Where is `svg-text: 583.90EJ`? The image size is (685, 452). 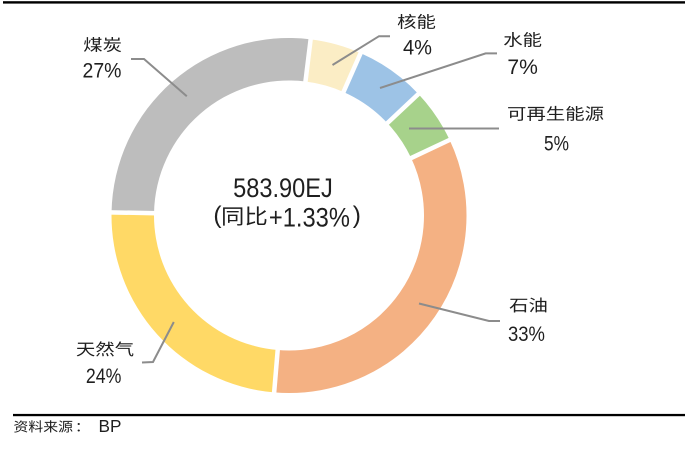
svg-text: 583.90EJ is located at coordinates (283, 188).